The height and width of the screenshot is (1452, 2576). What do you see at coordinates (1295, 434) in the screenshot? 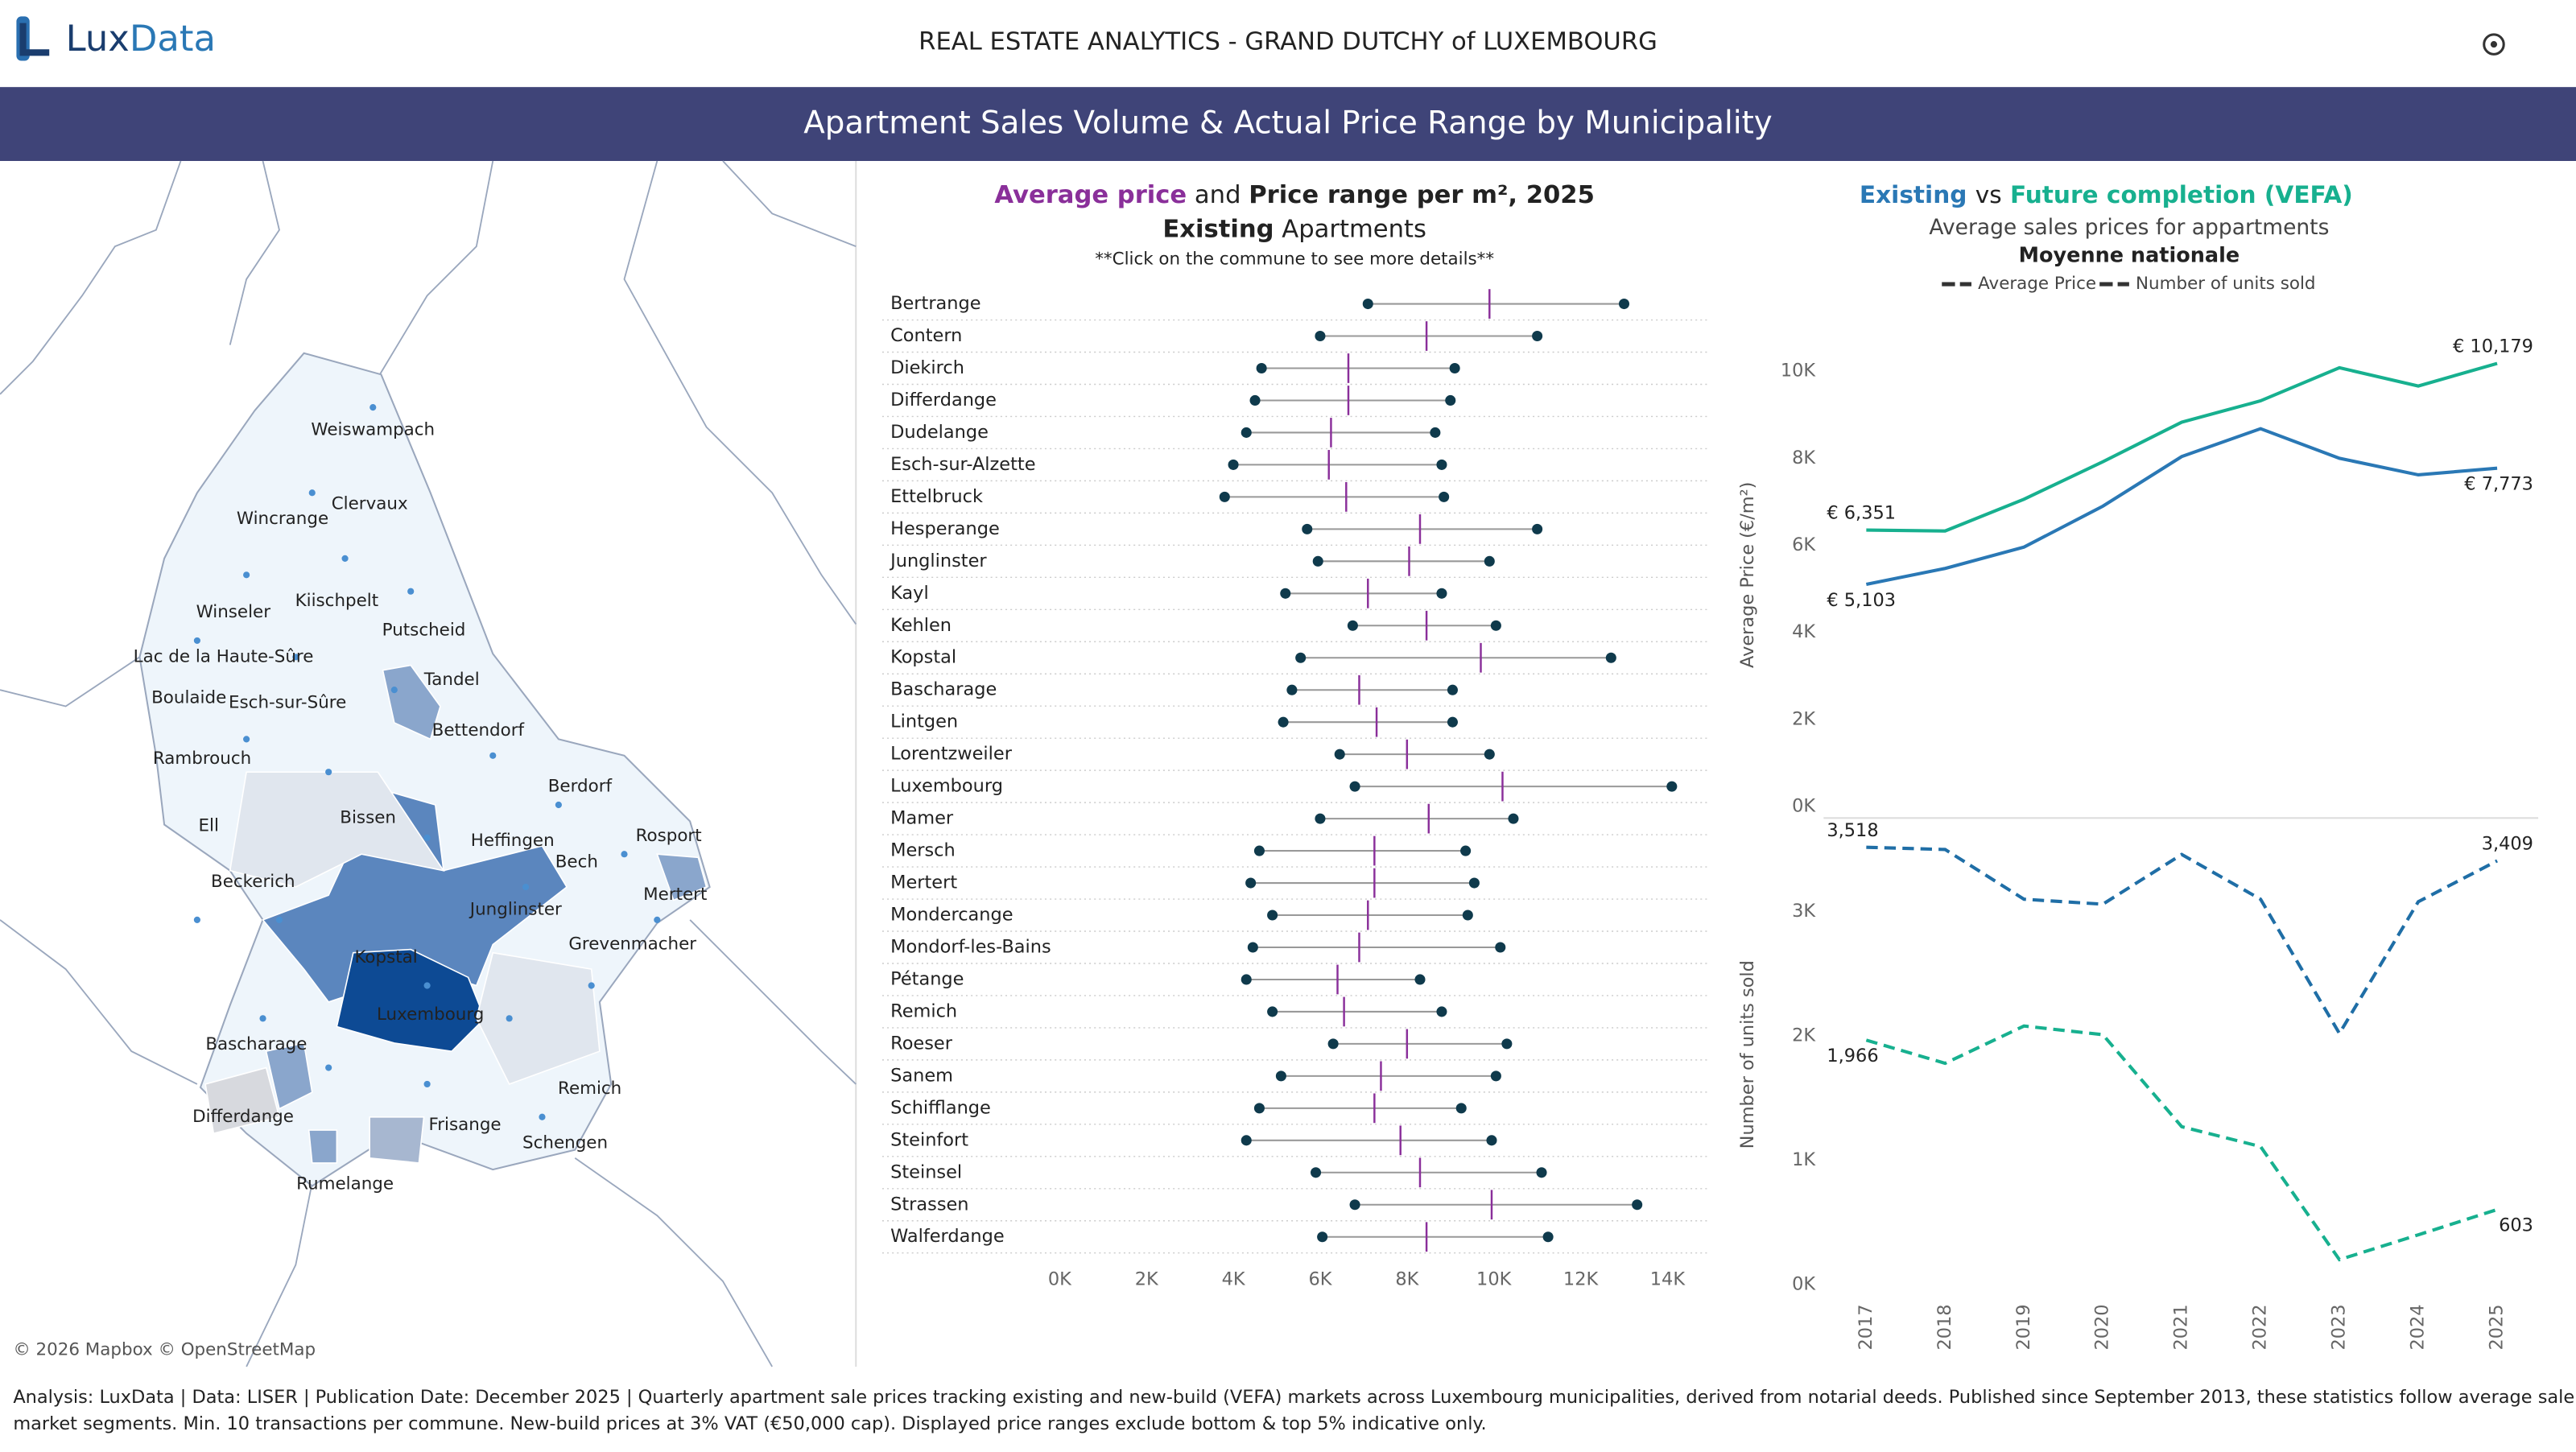
I see `commune-row: Dudelange` at bounding box center [1295, 434].